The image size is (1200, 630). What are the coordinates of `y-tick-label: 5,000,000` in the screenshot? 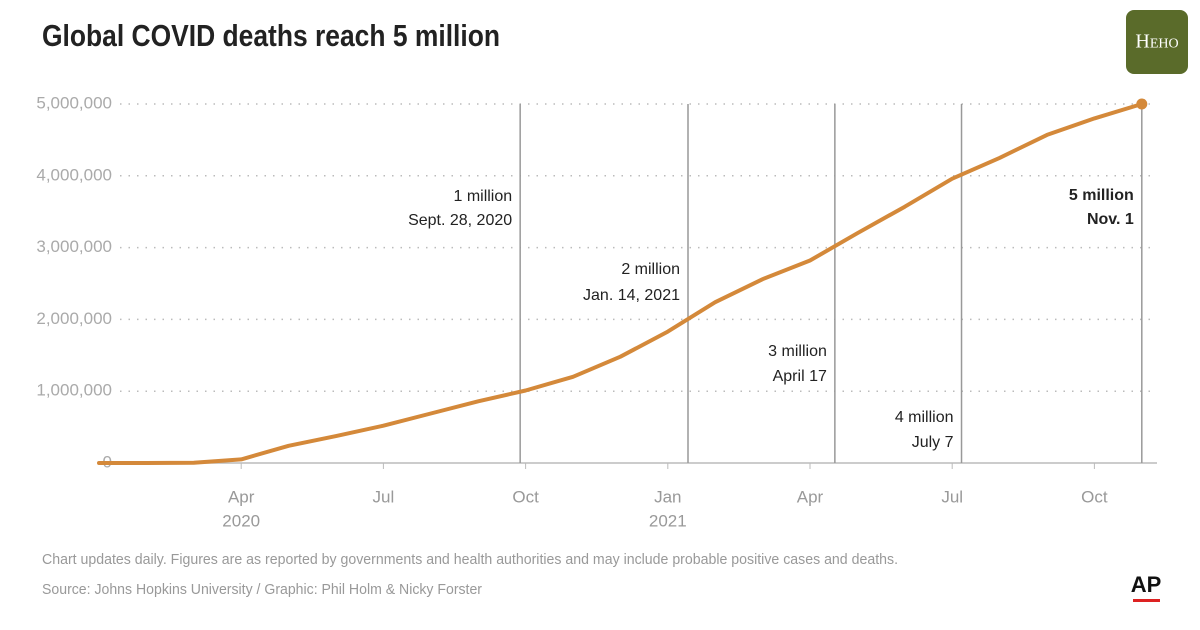 It's located at (74, 102).